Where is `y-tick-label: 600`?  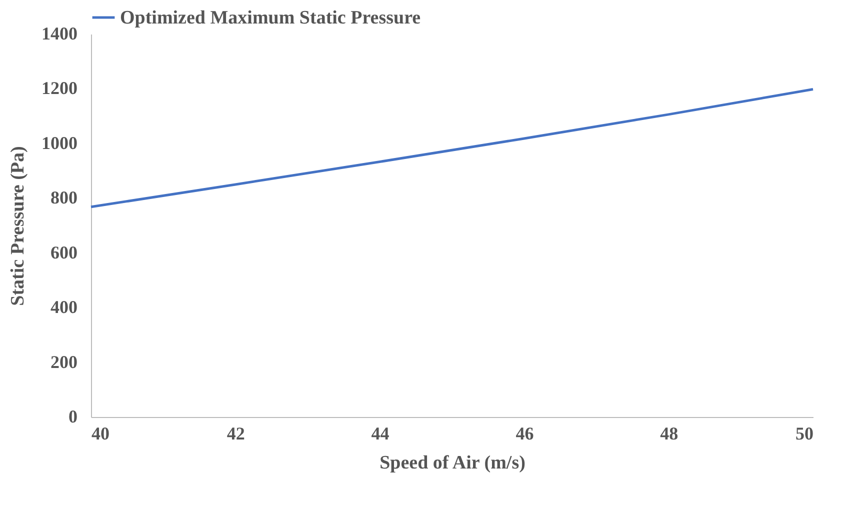
y-tick-label: 600 is located at coordinates (64, 252).